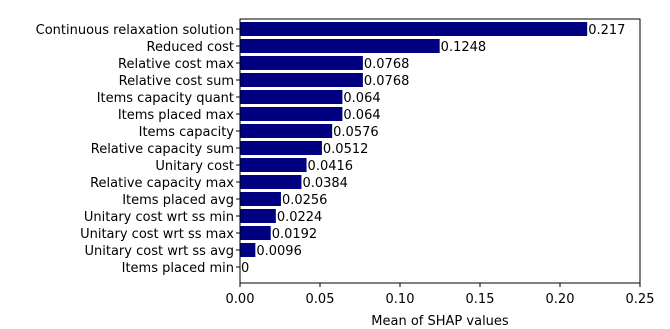 The image size is (670, 329). Describe the element at coordinates (194, 166) in the screenshot. I see `category-label-unitary-cost: Unitary cost` at that location.